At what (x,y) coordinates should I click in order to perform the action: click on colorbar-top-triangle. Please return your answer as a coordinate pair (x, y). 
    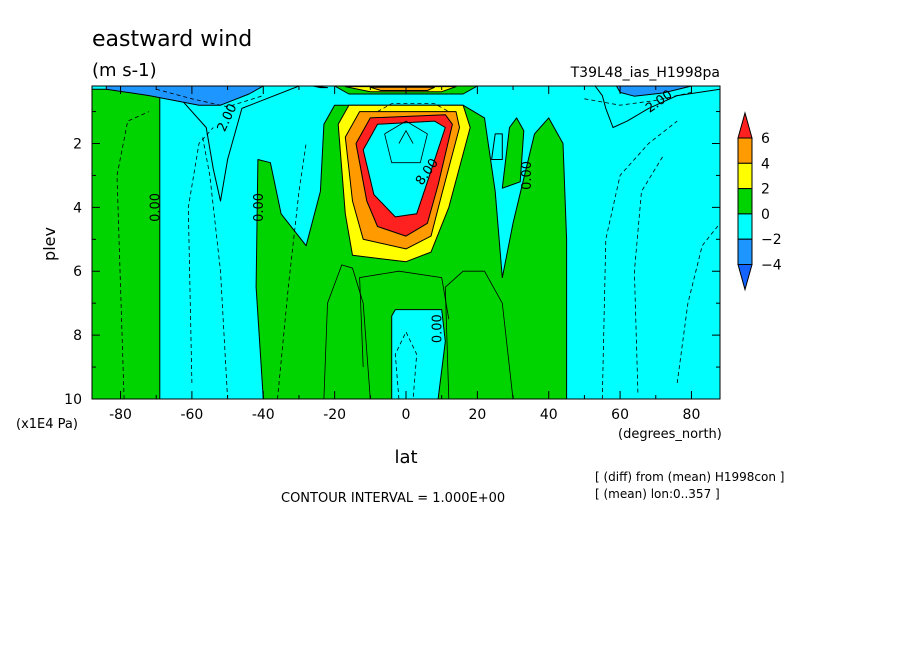
    Looking at the image, I should click on (745, 125).